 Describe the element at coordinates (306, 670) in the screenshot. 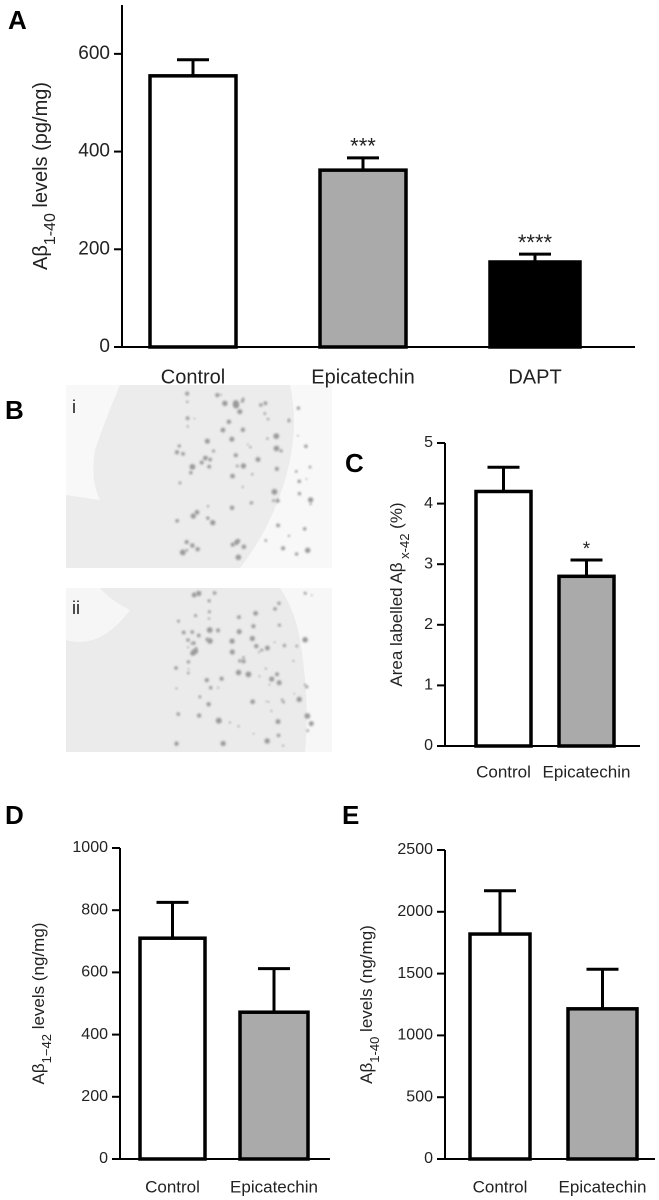

I see `tissue-edge` at that location.